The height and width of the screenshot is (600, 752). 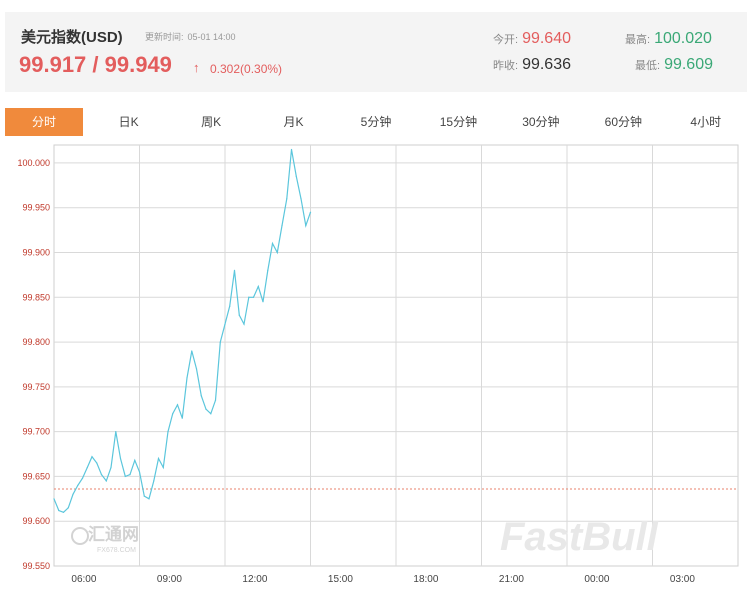 I want to click on watermark-huitong-sub: FX678.COM, so click(x=116, y=550).